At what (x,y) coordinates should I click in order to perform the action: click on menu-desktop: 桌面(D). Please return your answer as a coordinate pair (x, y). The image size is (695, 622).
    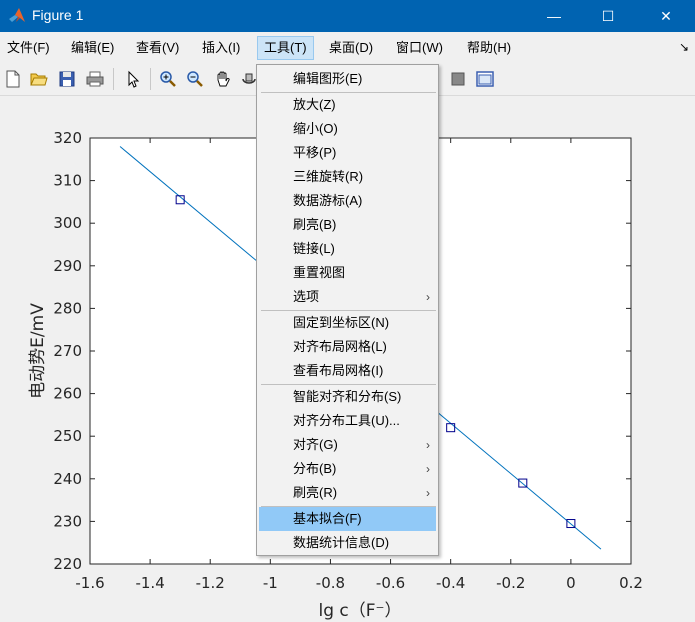
    Looking at the image, I should click on (351, 47).